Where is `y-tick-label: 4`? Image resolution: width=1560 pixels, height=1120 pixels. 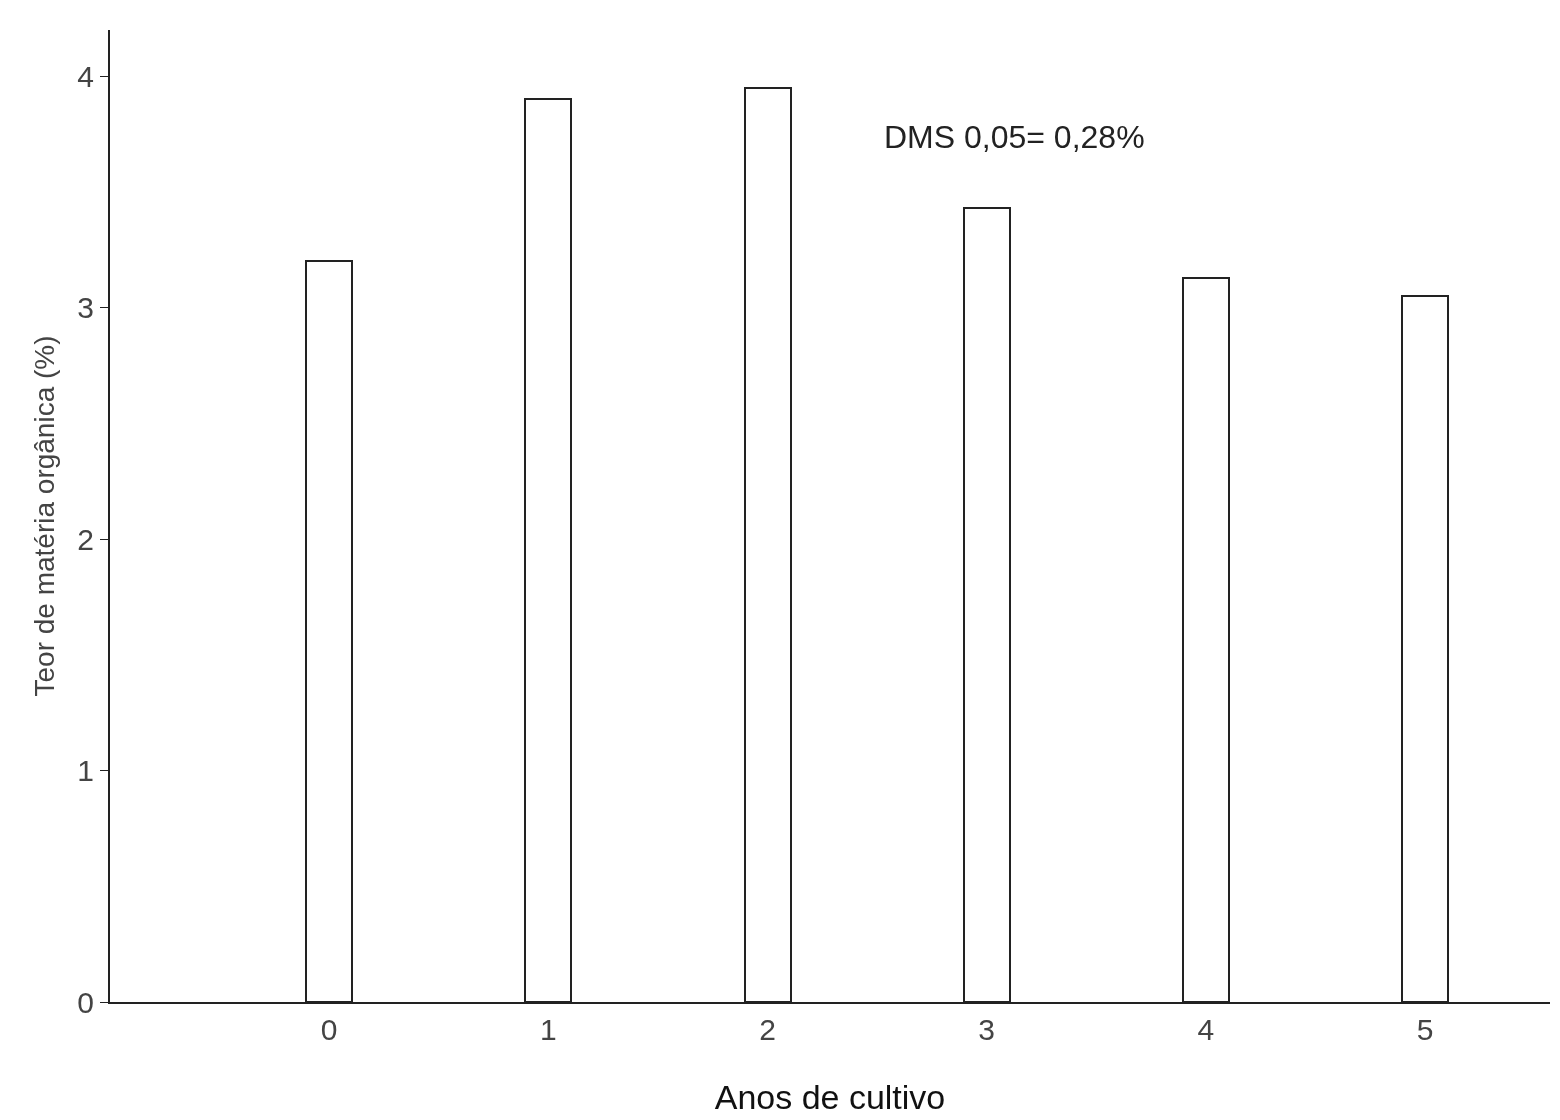
y-tick-label: 4 is located at coordinates (85, 76).